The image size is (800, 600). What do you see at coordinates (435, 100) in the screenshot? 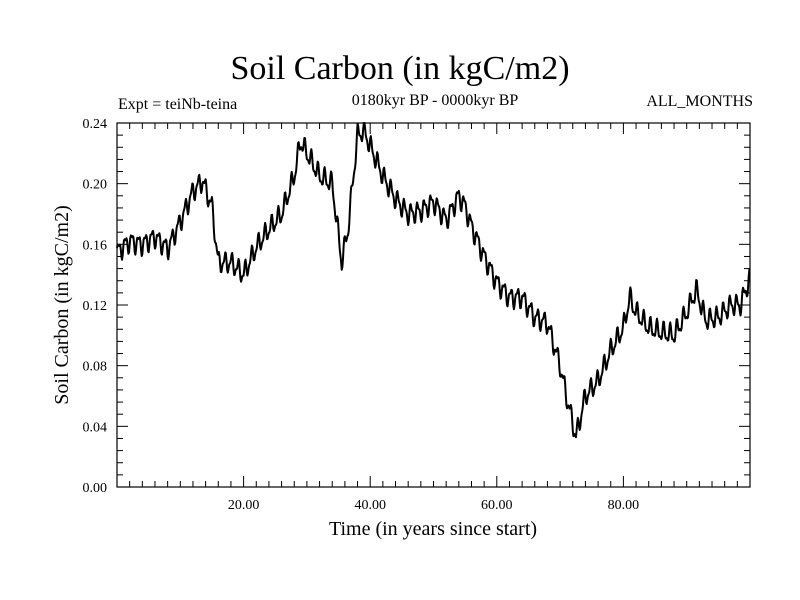
I see `chart-subtitle: 0180kyr BP - 0000kyr BP` at bounding box center [435, 100].